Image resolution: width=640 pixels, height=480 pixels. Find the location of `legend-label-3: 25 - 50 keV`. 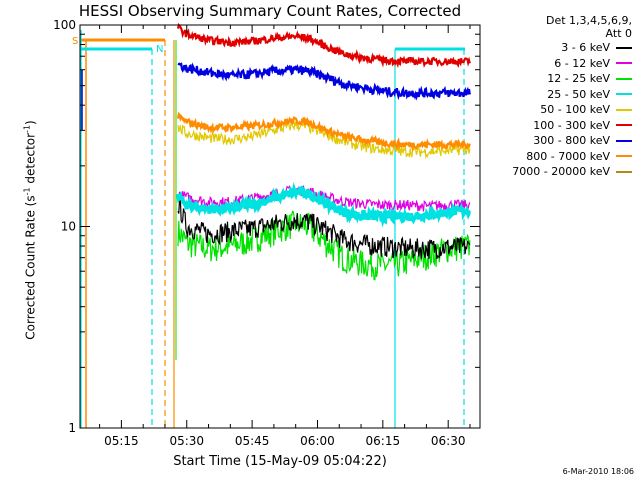

legend-label-3: 25 - 50 keV is located at coordinates (578, 94).